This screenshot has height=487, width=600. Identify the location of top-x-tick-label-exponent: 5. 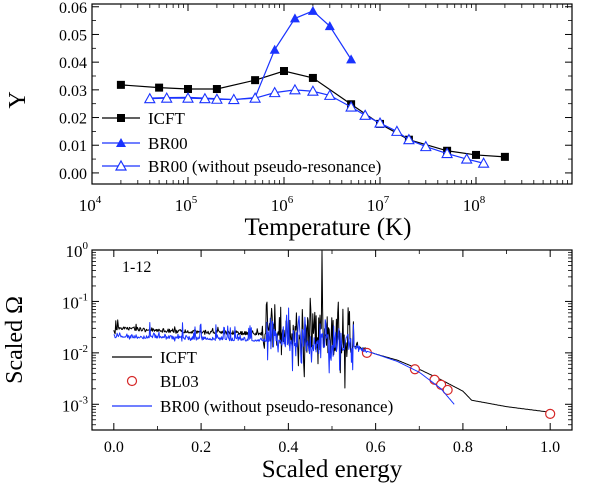
(195, 200).